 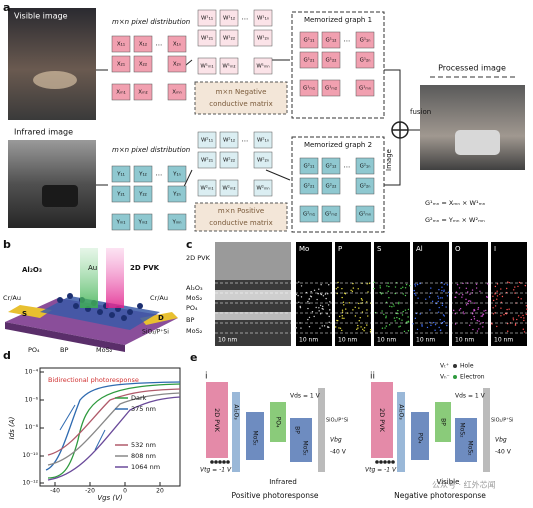 I want to click on ellipsis: ⋯, so click(x=347, y=41).